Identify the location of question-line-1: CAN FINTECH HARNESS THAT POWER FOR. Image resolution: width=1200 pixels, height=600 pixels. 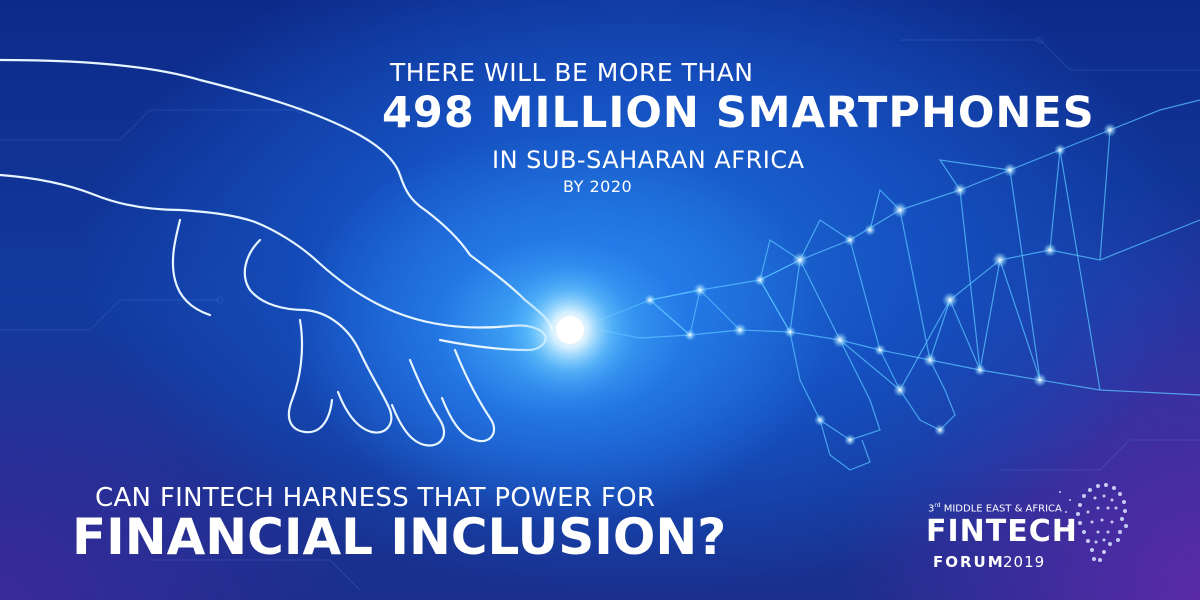
(375, 498).